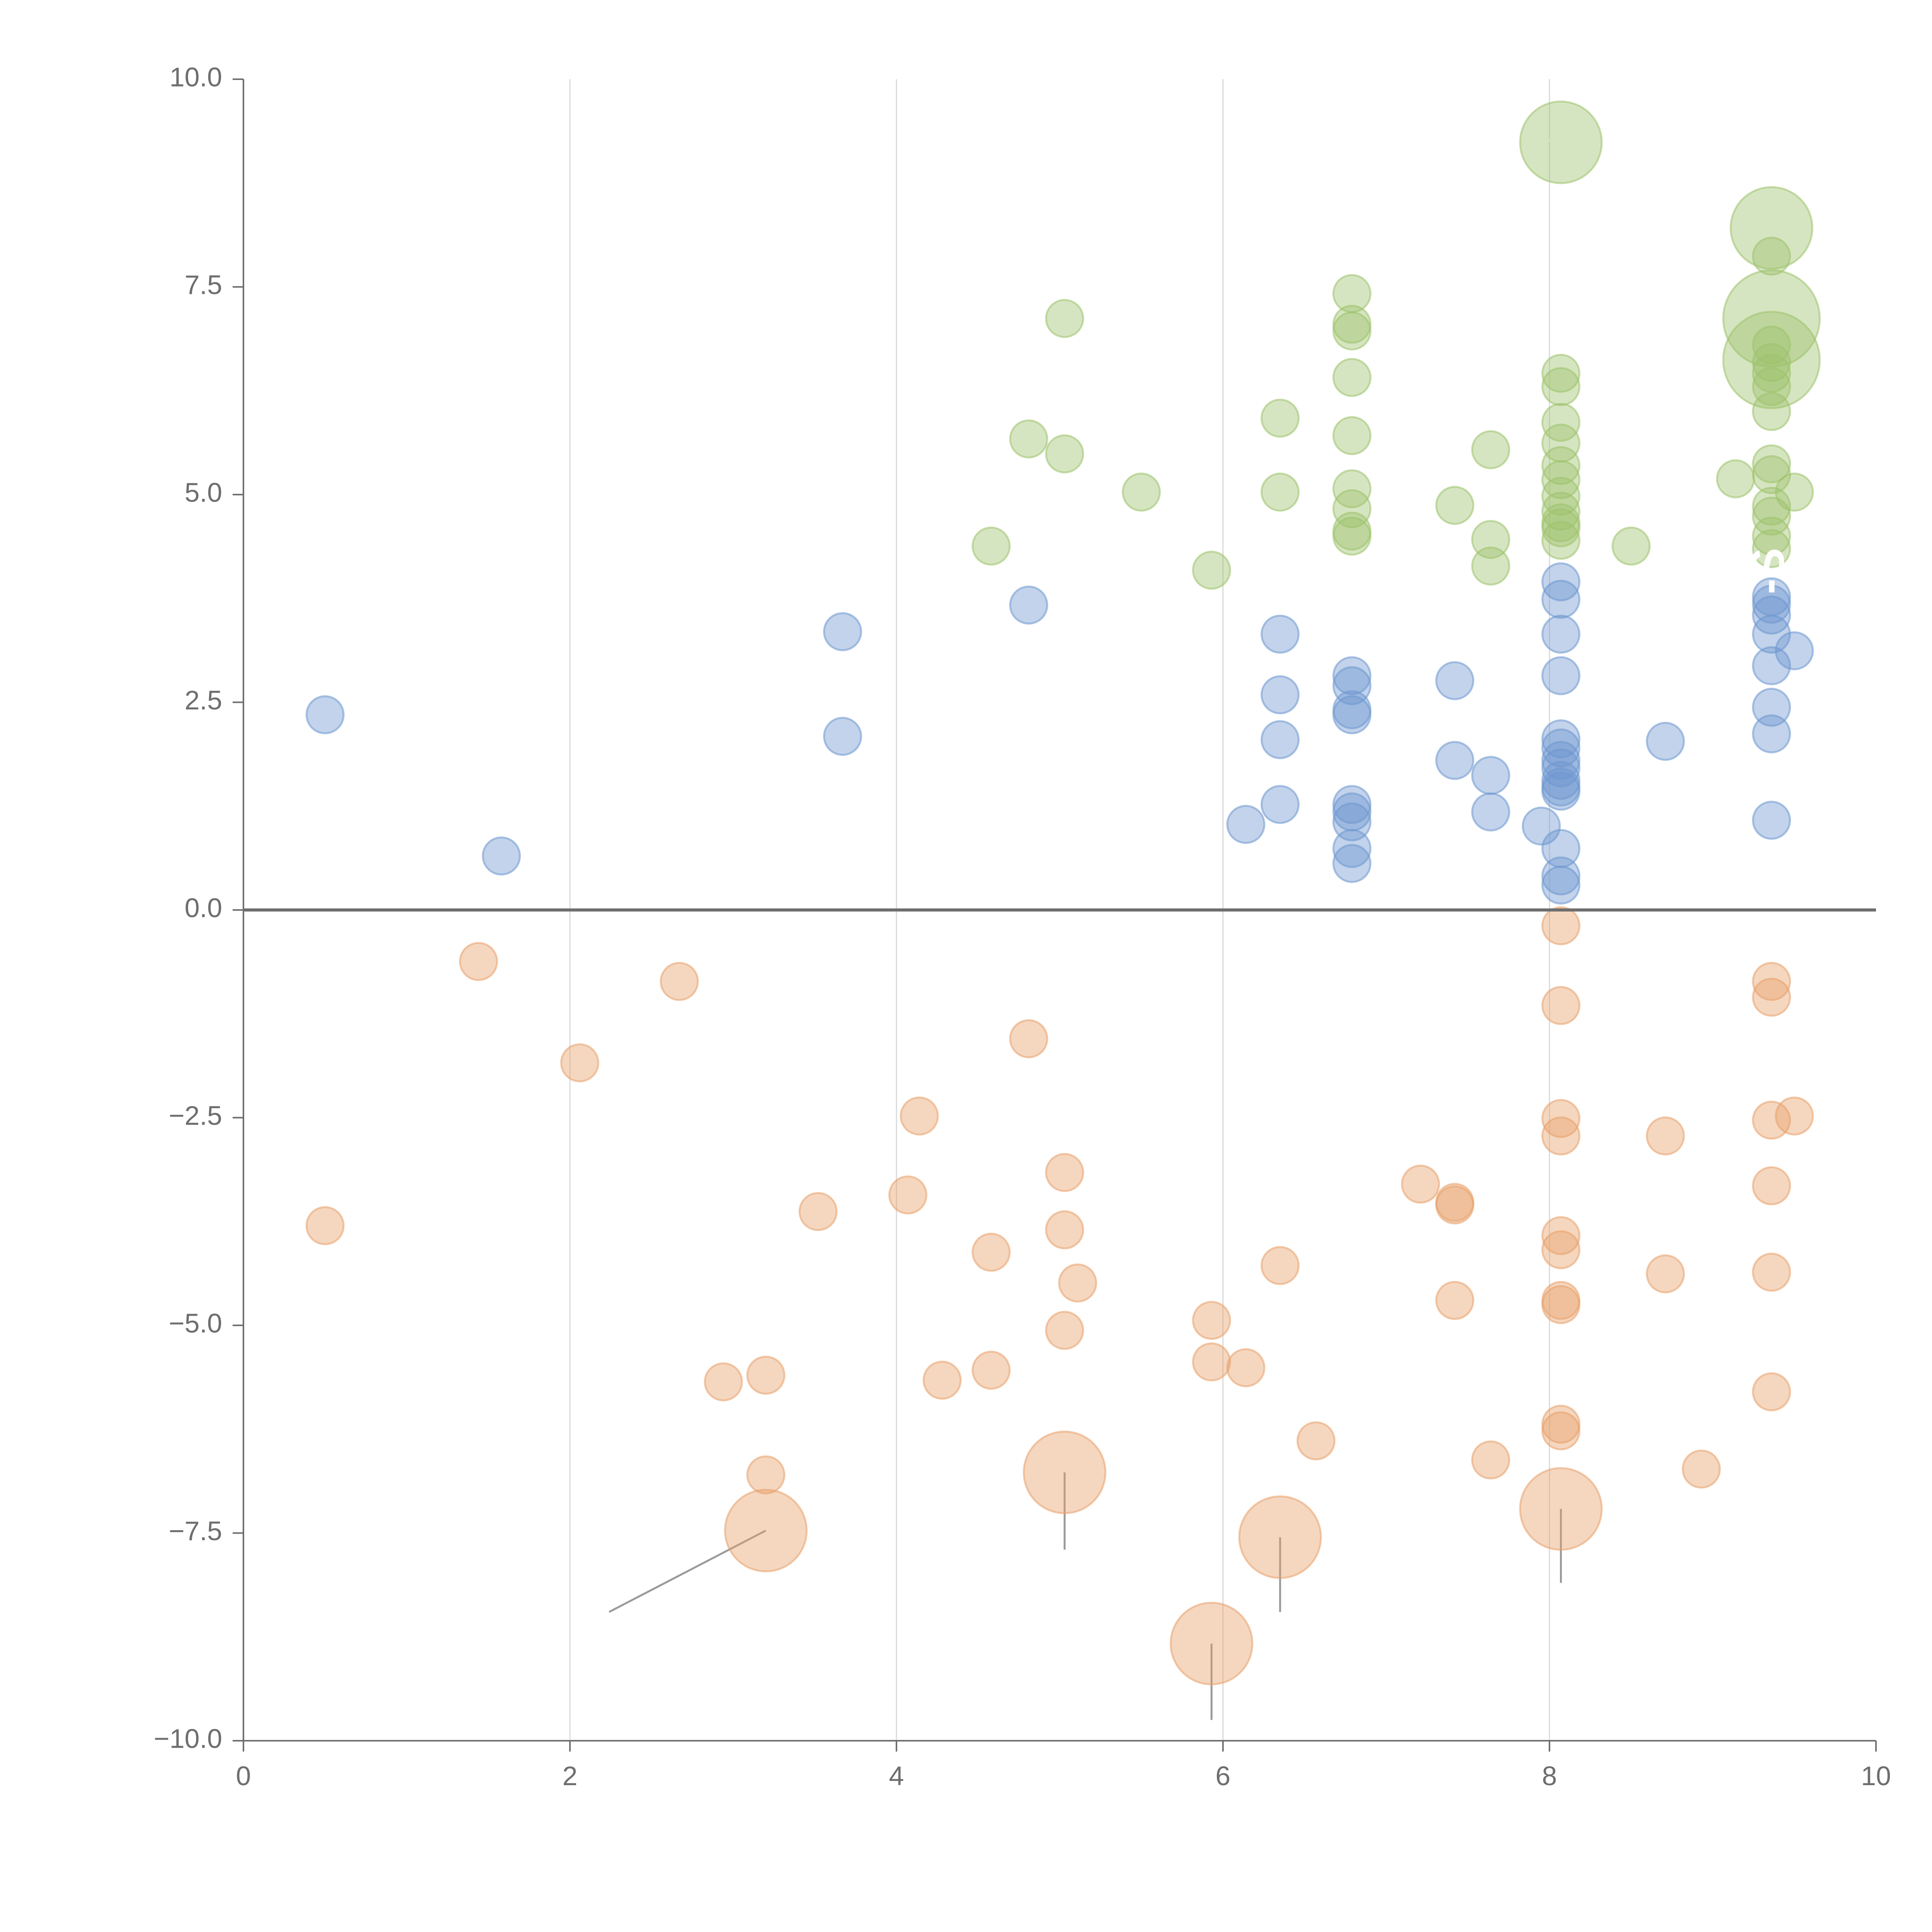 The image size is (1932, 1932). I want to click on y-tick-label: −2.5, so click(196, 1115).